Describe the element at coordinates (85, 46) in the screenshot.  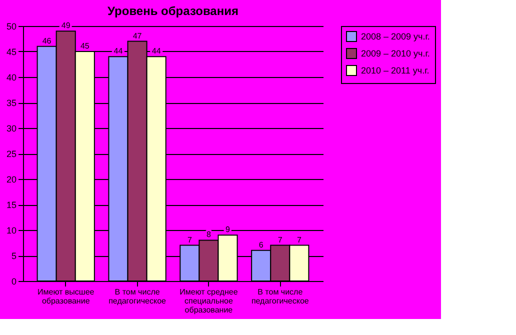
I see `data-label: 45` at that location.